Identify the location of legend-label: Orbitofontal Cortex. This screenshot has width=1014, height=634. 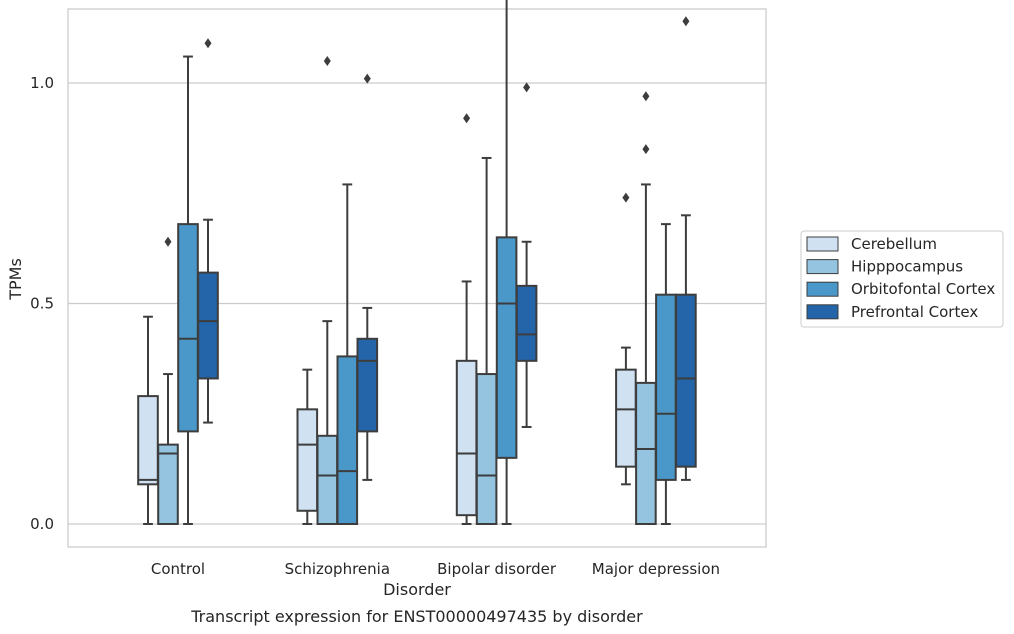
(923, 289).